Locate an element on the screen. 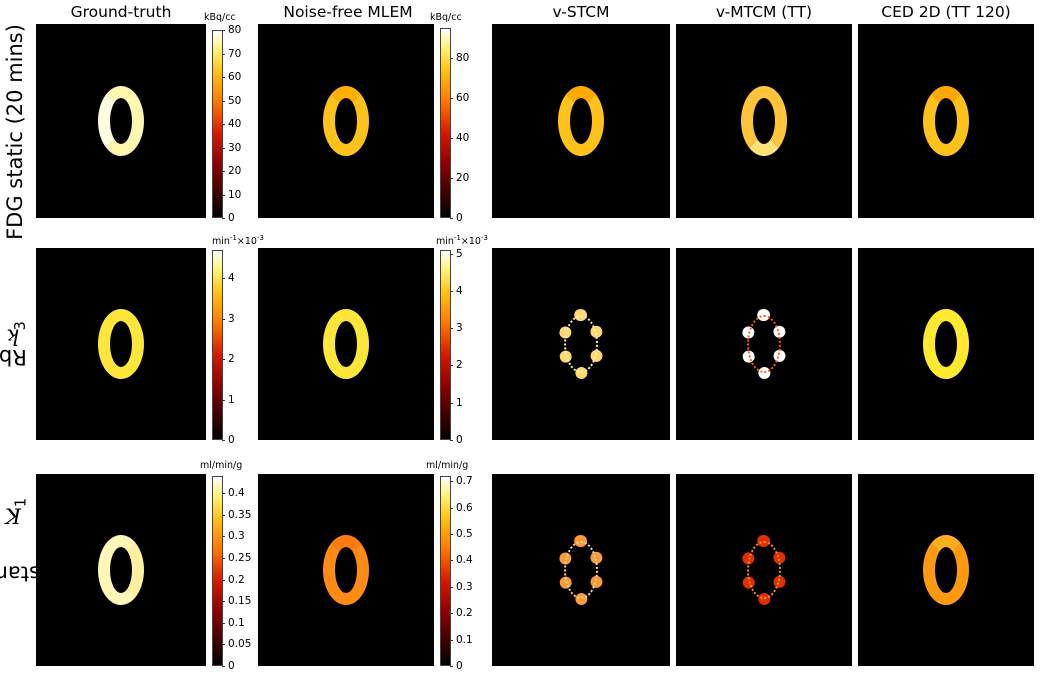 Image resolution: width=1040 pixels, height=673 pixels. colorbar-unit-sestamibi-mlem: ml/min/g is located at coordinates (447, 465).